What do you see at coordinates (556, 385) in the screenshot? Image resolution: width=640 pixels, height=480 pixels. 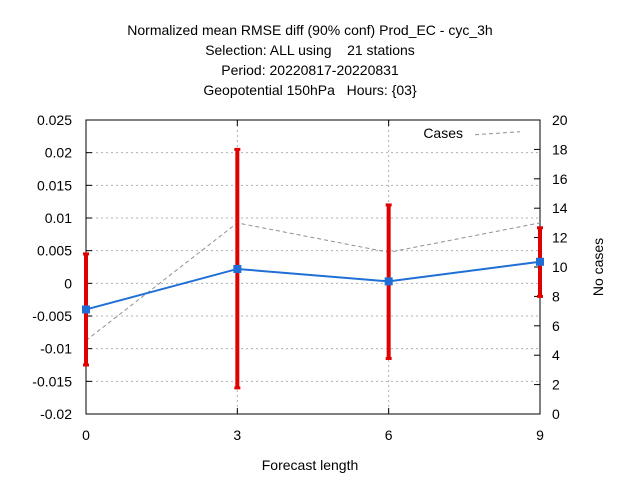 I see `y2-tick-label: 2` at bounding box center [556, 385].